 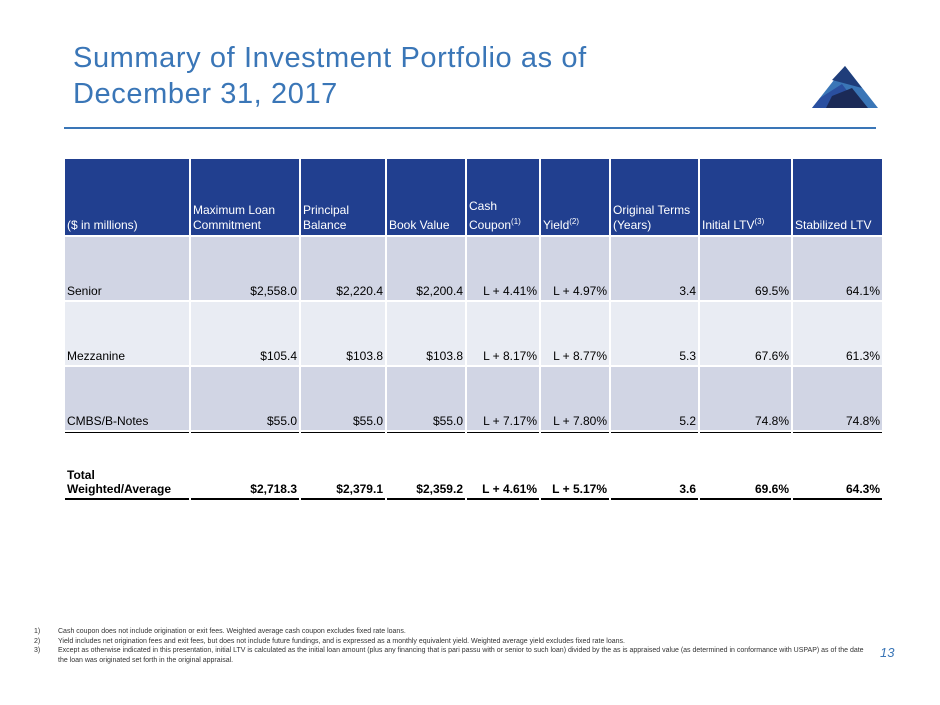 I want to click on table-cell: 5.3, so click(x=654, y=333).